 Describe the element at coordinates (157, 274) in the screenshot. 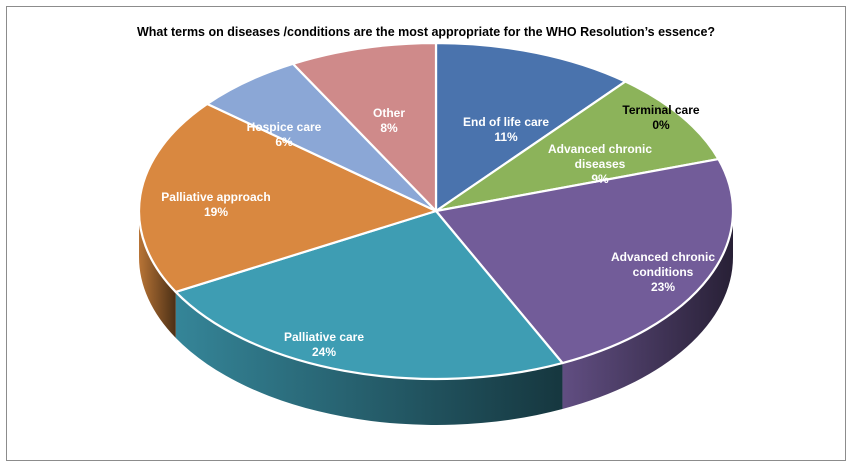

I see `slice-side-palliative-approach` at that location.